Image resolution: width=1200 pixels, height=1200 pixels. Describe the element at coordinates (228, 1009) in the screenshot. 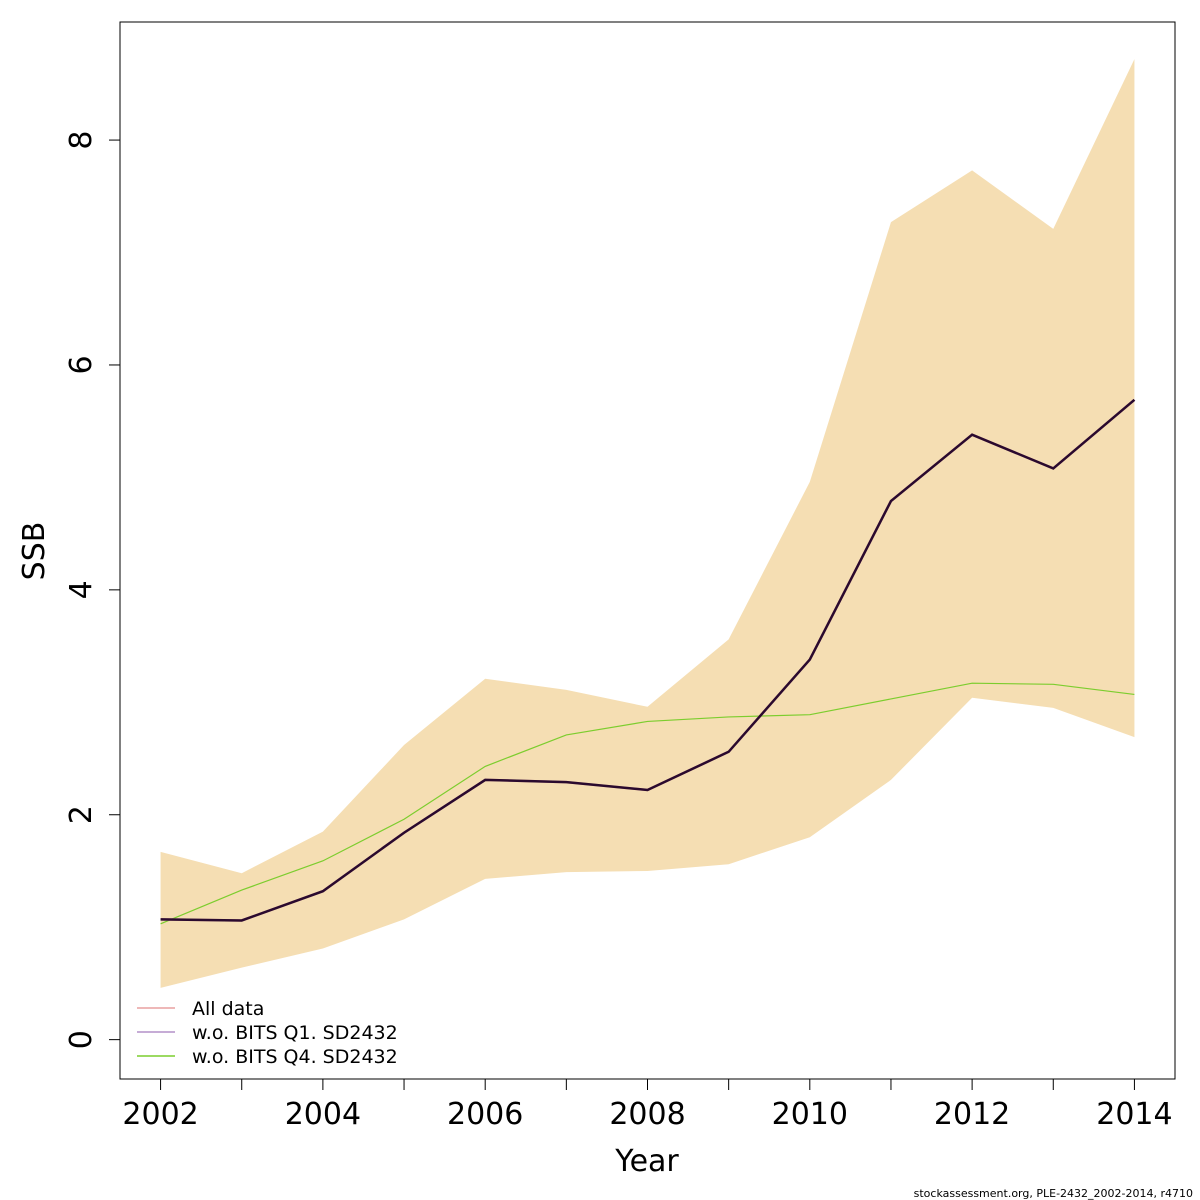

I see `legend-label-all-data: All data` at that location.